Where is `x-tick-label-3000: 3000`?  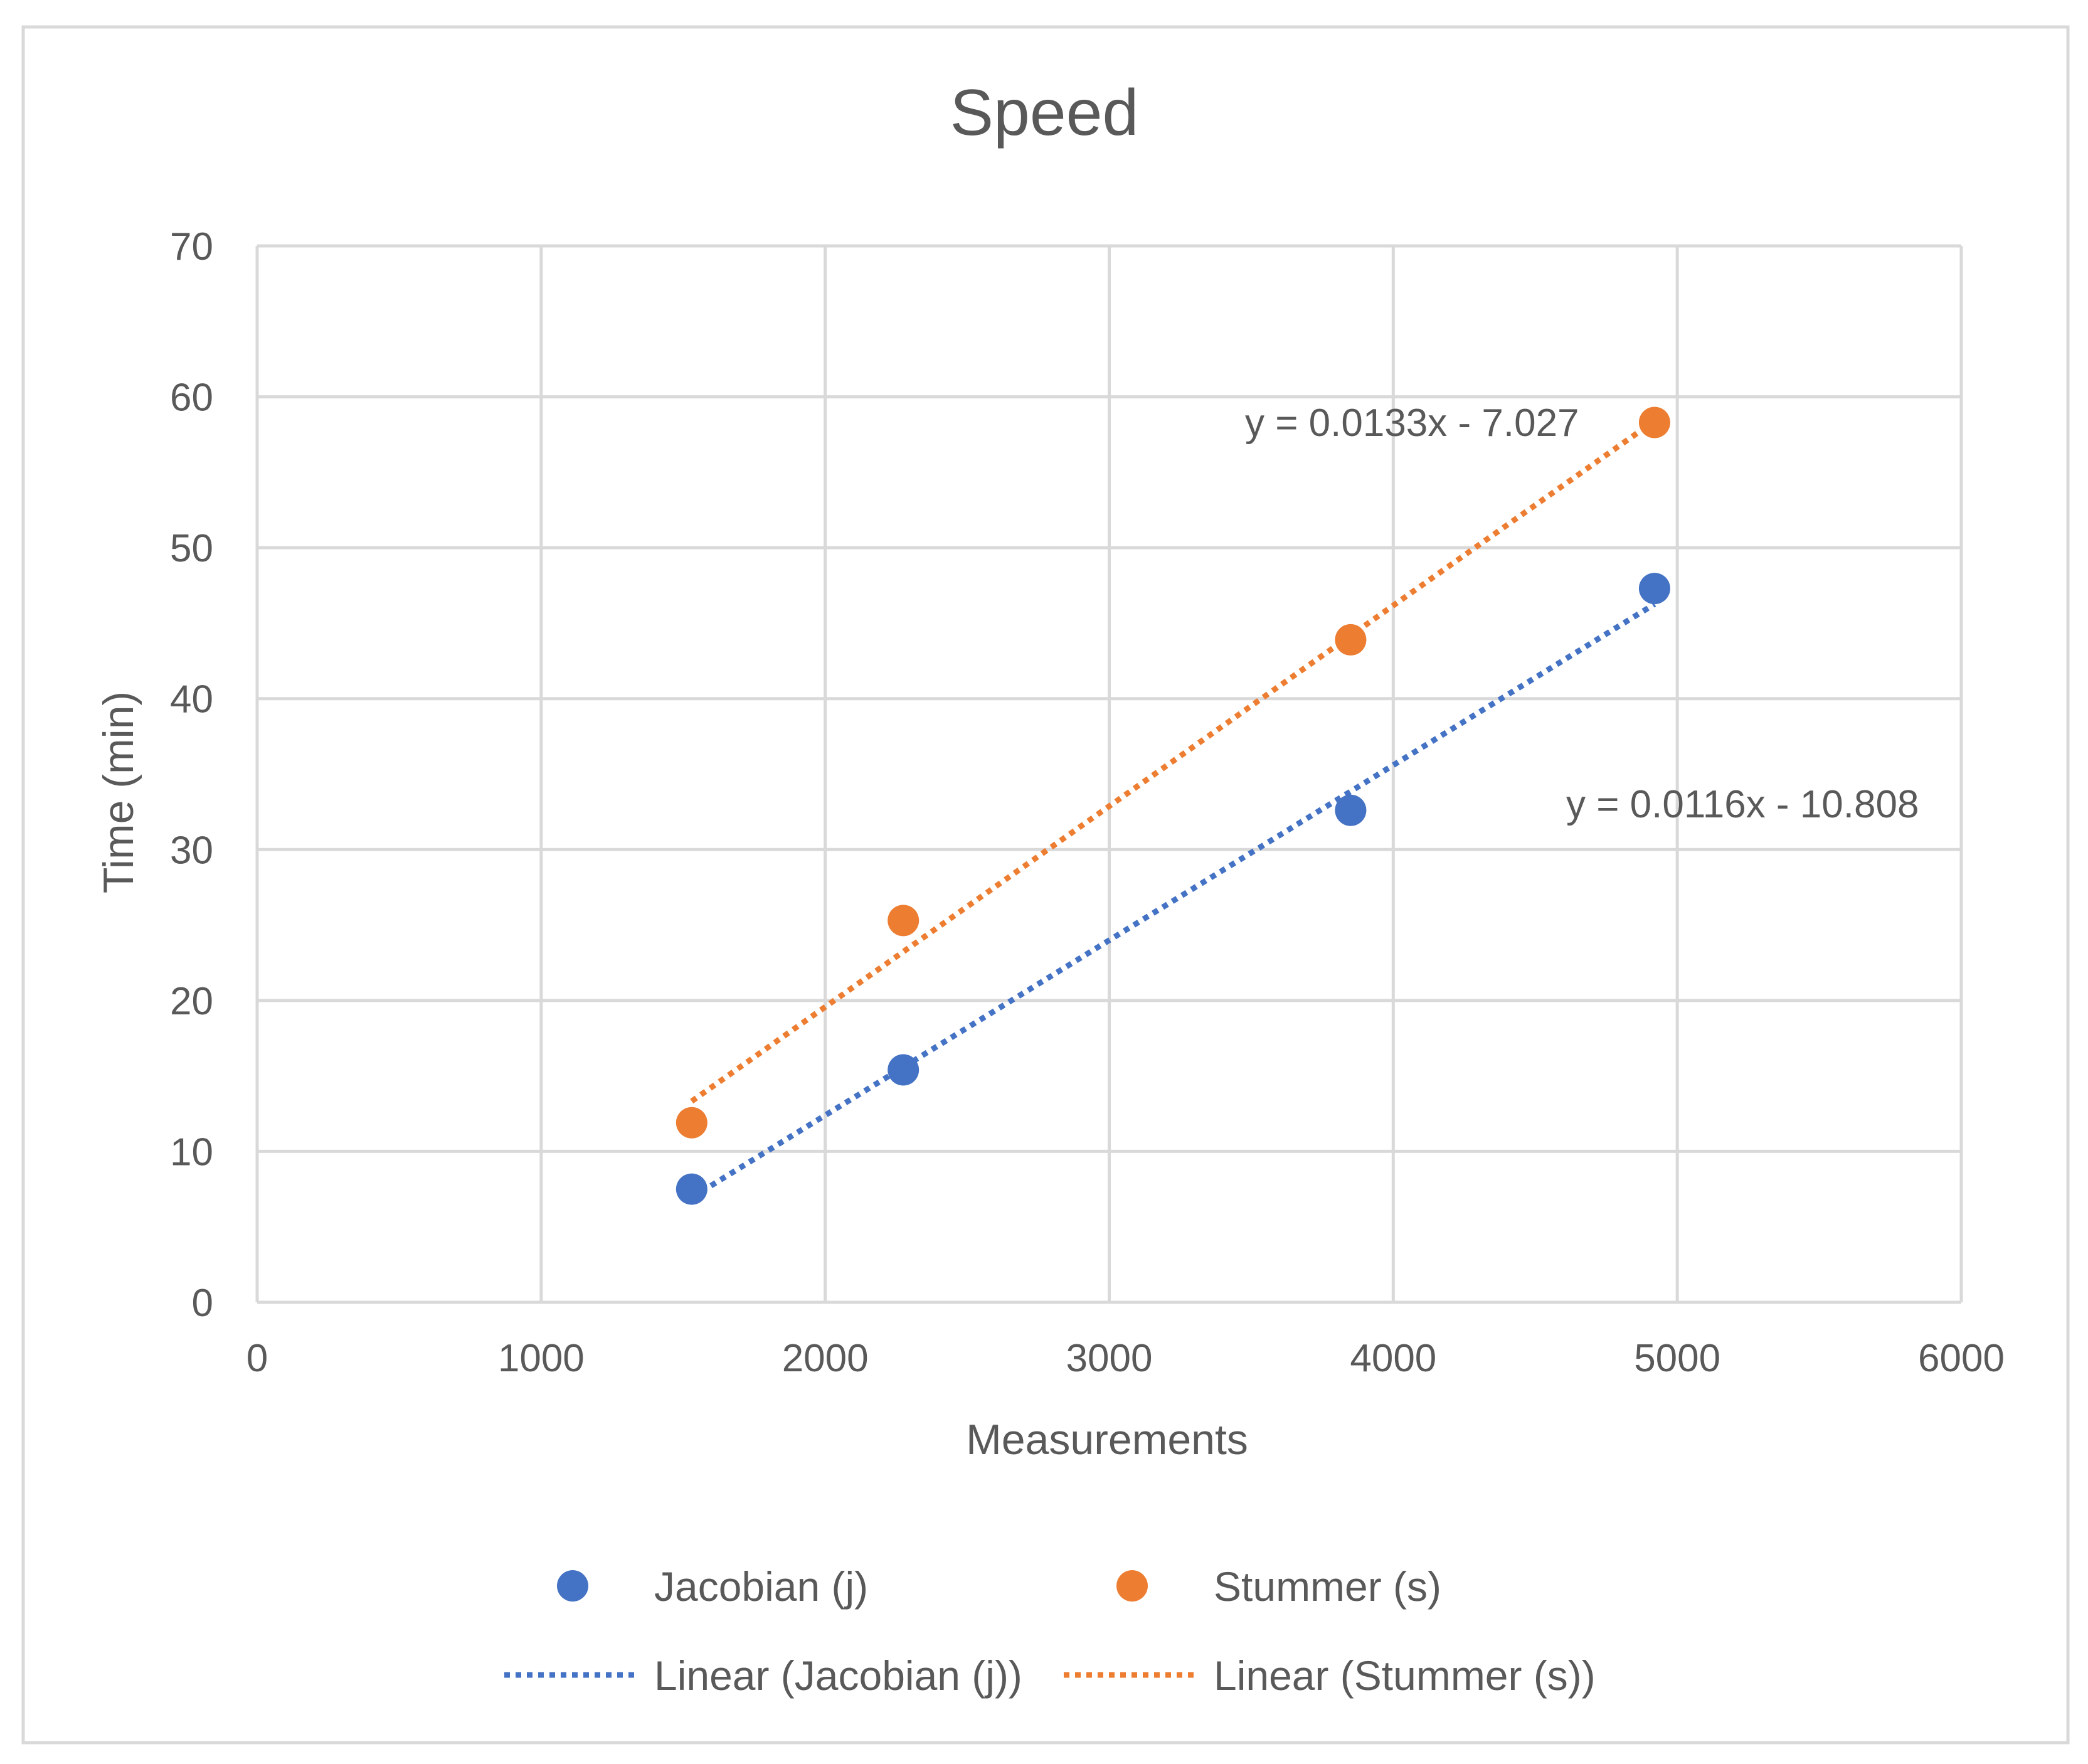 x-tick-label-3000: 3000 is located at coordinates (1110, 1358).